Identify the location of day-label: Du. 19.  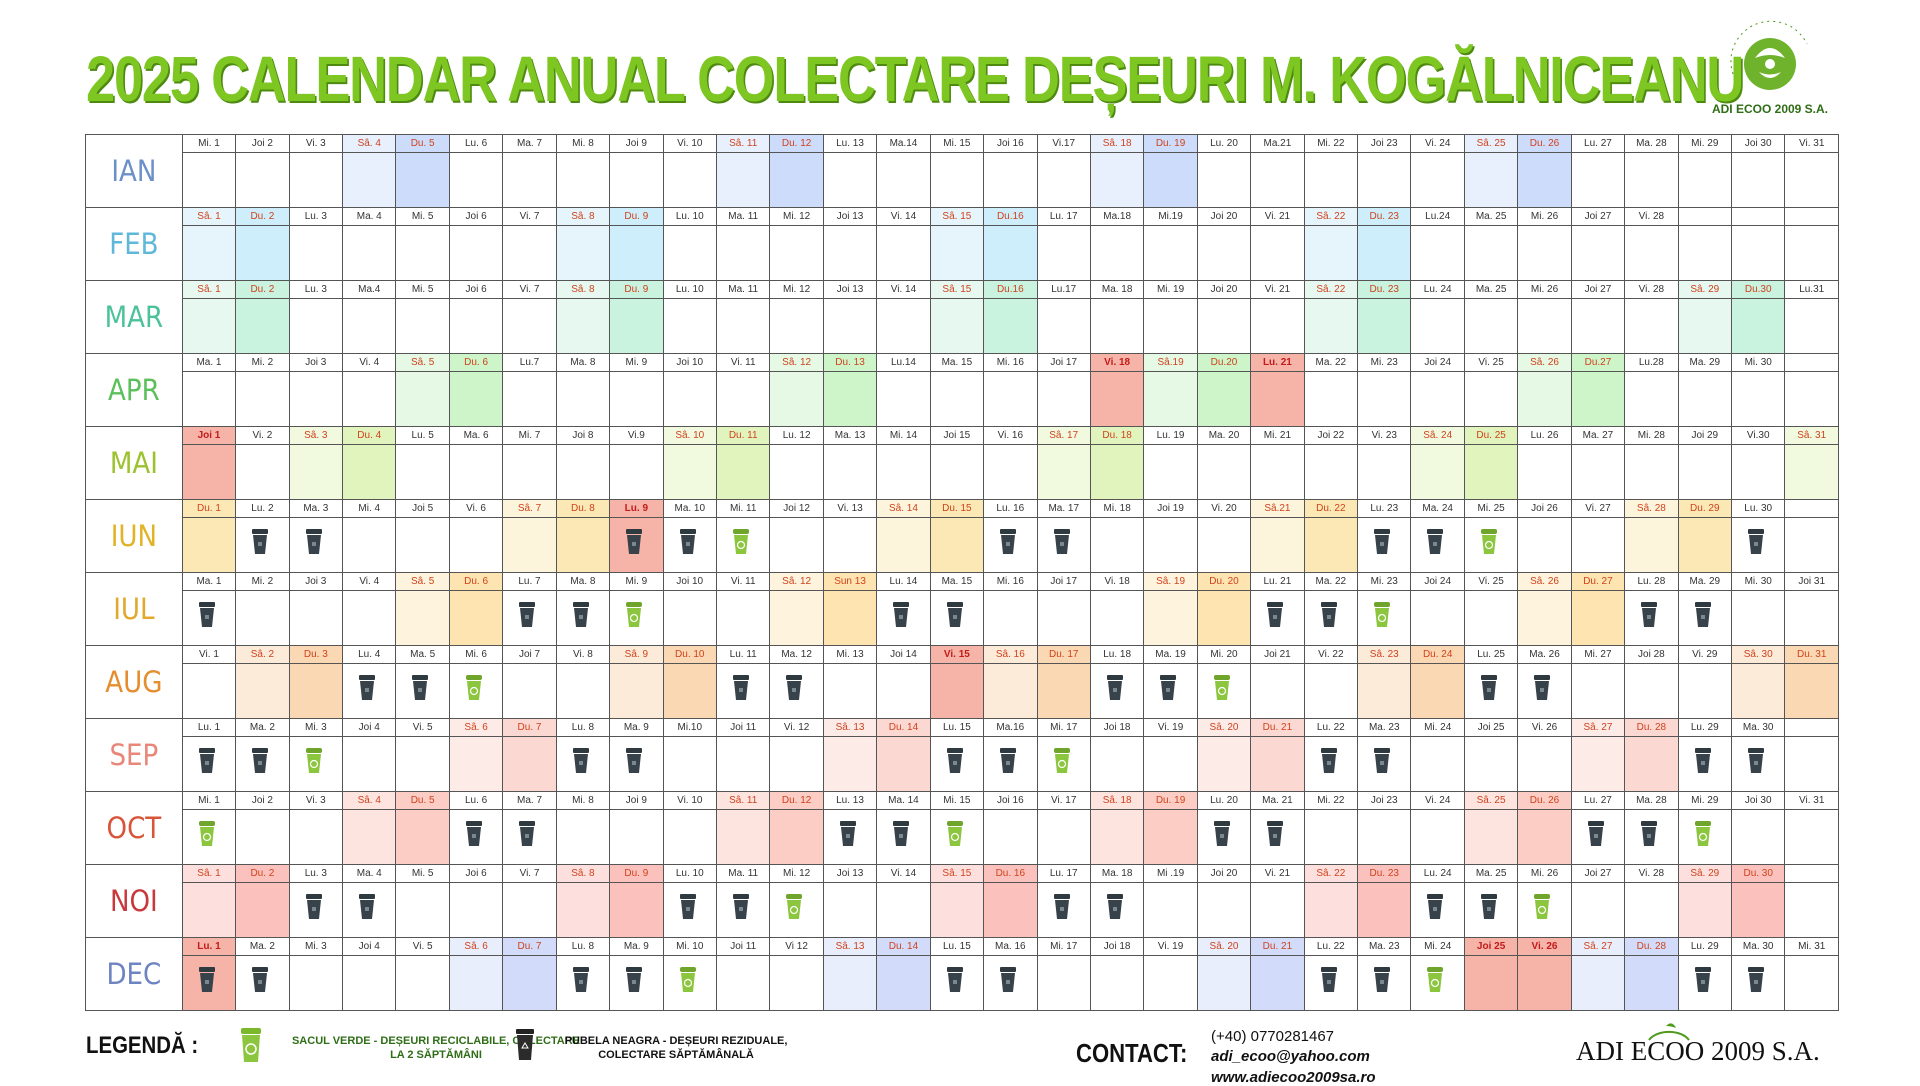
(1170, 144).